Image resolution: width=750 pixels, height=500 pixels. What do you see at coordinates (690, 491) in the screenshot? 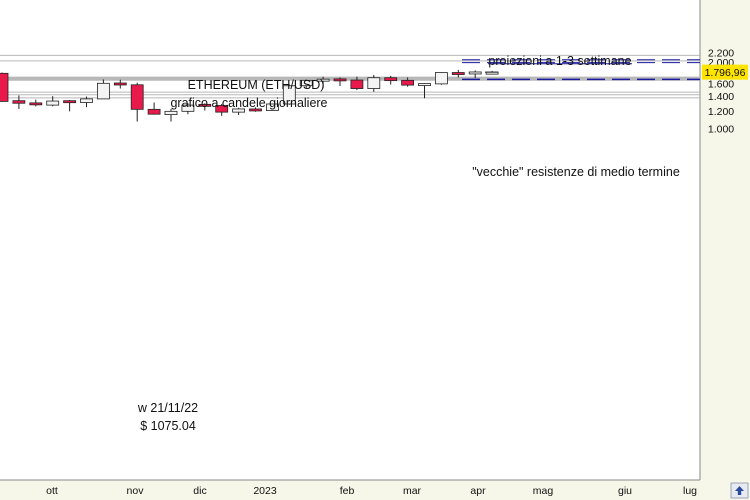
I see `x-tick-label: lug` at bounding box center [690, 491].